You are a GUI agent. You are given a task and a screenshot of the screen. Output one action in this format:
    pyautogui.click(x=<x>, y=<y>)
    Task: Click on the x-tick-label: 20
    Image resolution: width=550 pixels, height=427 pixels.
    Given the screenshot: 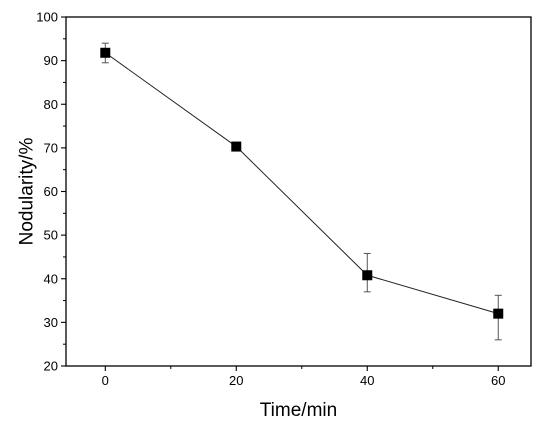 What is the action you would take?
    pyautogui.click(x=236, y=380)
    